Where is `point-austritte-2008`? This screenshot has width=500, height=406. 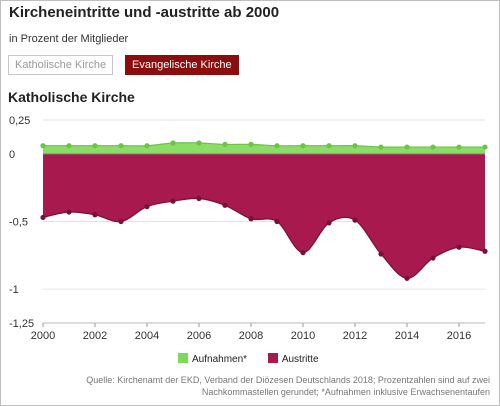 point-austritte-2008 is located at coordinates (251, 219).